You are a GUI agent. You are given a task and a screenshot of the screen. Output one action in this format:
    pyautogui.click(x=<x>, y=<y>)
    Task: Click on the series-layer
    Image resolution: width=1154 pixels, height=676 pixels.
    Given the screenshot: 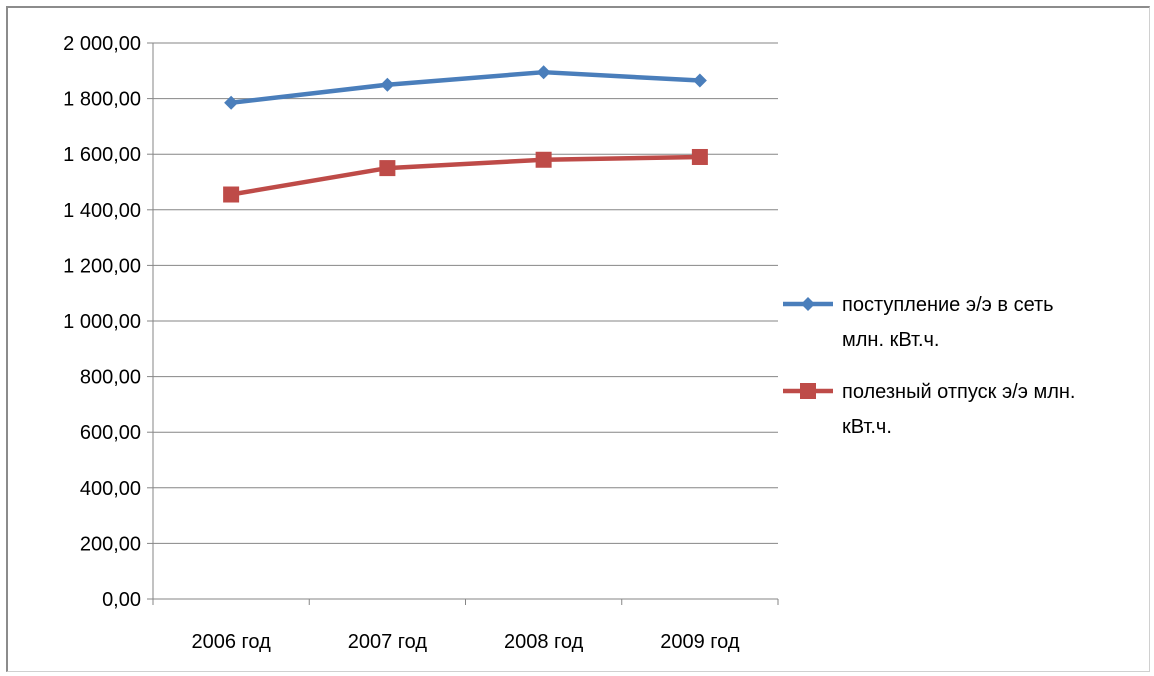 What is the action you would take?
    pyautogui.click(x=465, y=134)
    